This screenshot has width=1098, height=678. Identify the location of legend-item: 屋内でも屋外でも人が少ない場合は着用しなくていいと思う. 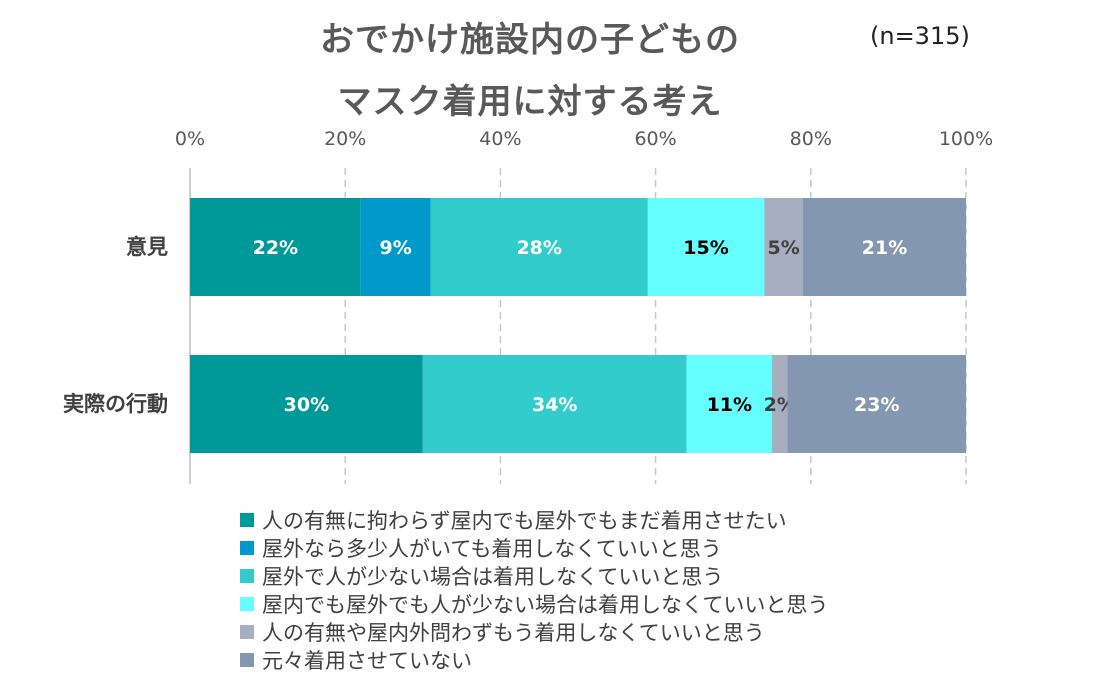
(534, 604).